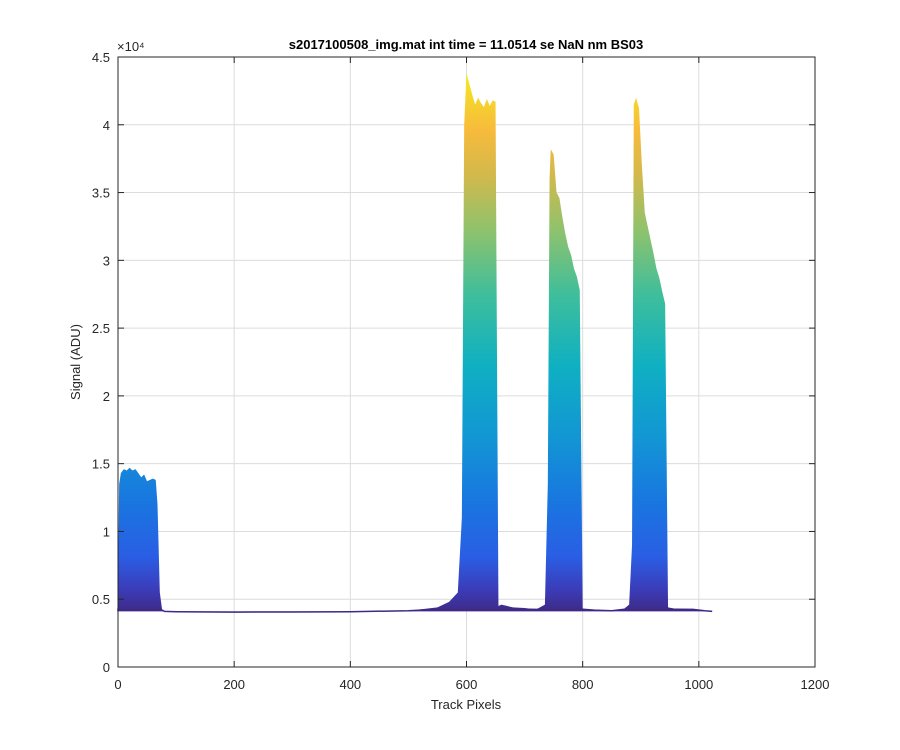 The height and width of the screenshot is (750, 900). I want to click on y-exponent-label: ×10⁴, so click(131, 46).